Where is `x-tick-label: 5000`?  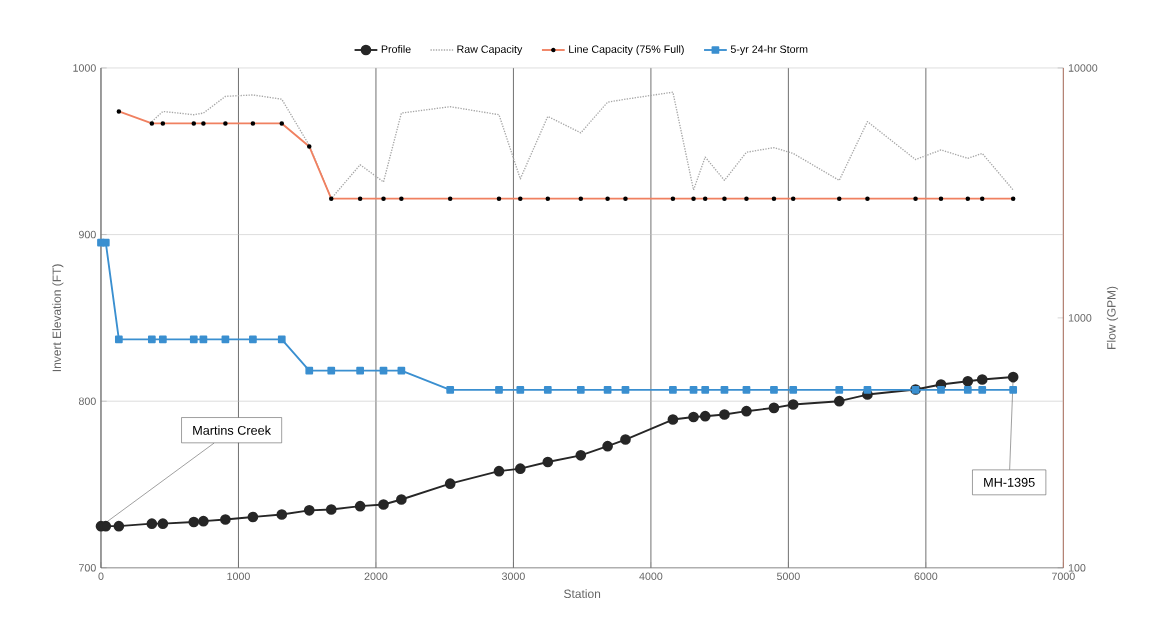 x-tick-label: 5000 is located at coordinates (788, 576).